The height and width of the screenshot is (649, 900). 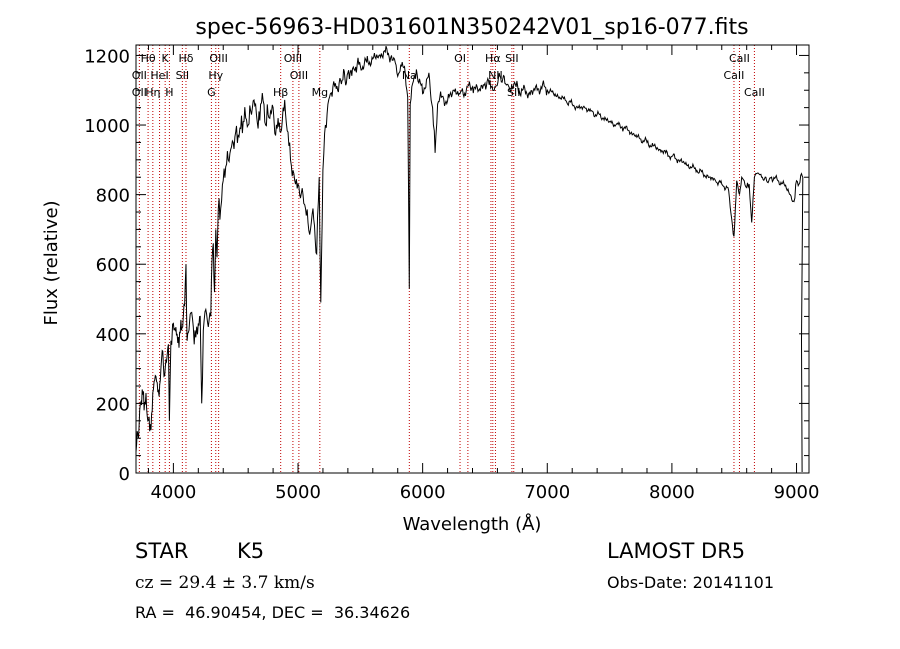 I want to click on line-label-8: SII, so click(x=182, y=75).